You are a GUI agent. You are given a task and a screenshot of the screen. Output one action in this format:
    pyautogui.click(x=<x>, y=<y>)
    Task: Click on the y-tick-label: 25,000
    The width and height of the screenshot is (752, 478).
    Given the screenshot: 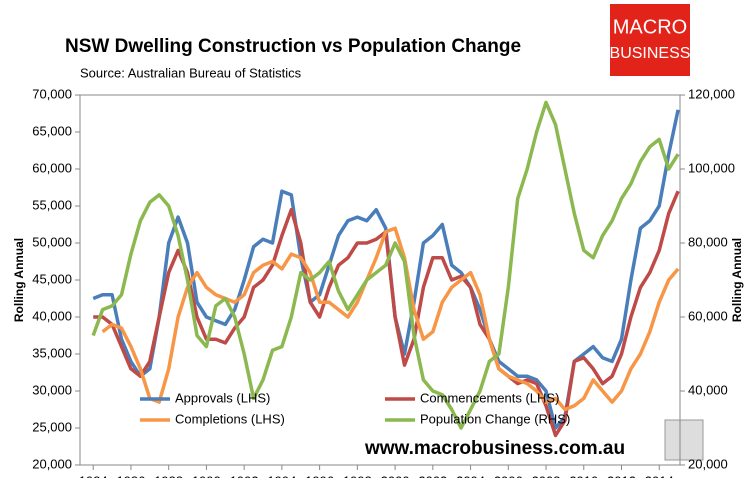 What is the action you would take?
    pyautogui.click(x=52, y=426)
    